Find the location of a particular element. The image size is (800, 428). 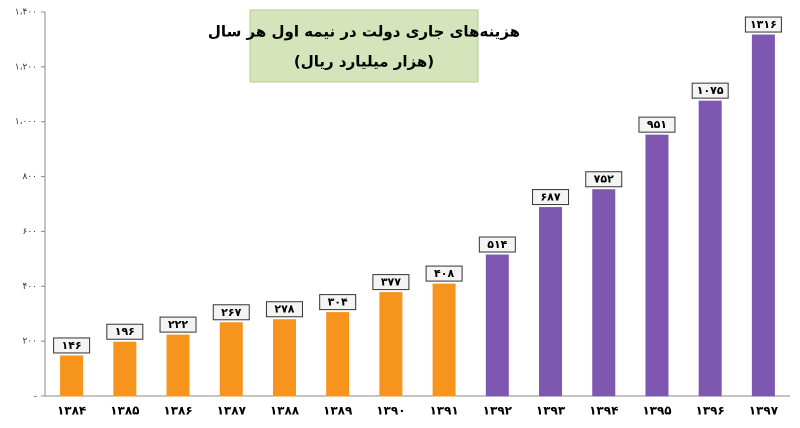

value-label: ۱۰۷۵ is located at coordinates (710, 90).